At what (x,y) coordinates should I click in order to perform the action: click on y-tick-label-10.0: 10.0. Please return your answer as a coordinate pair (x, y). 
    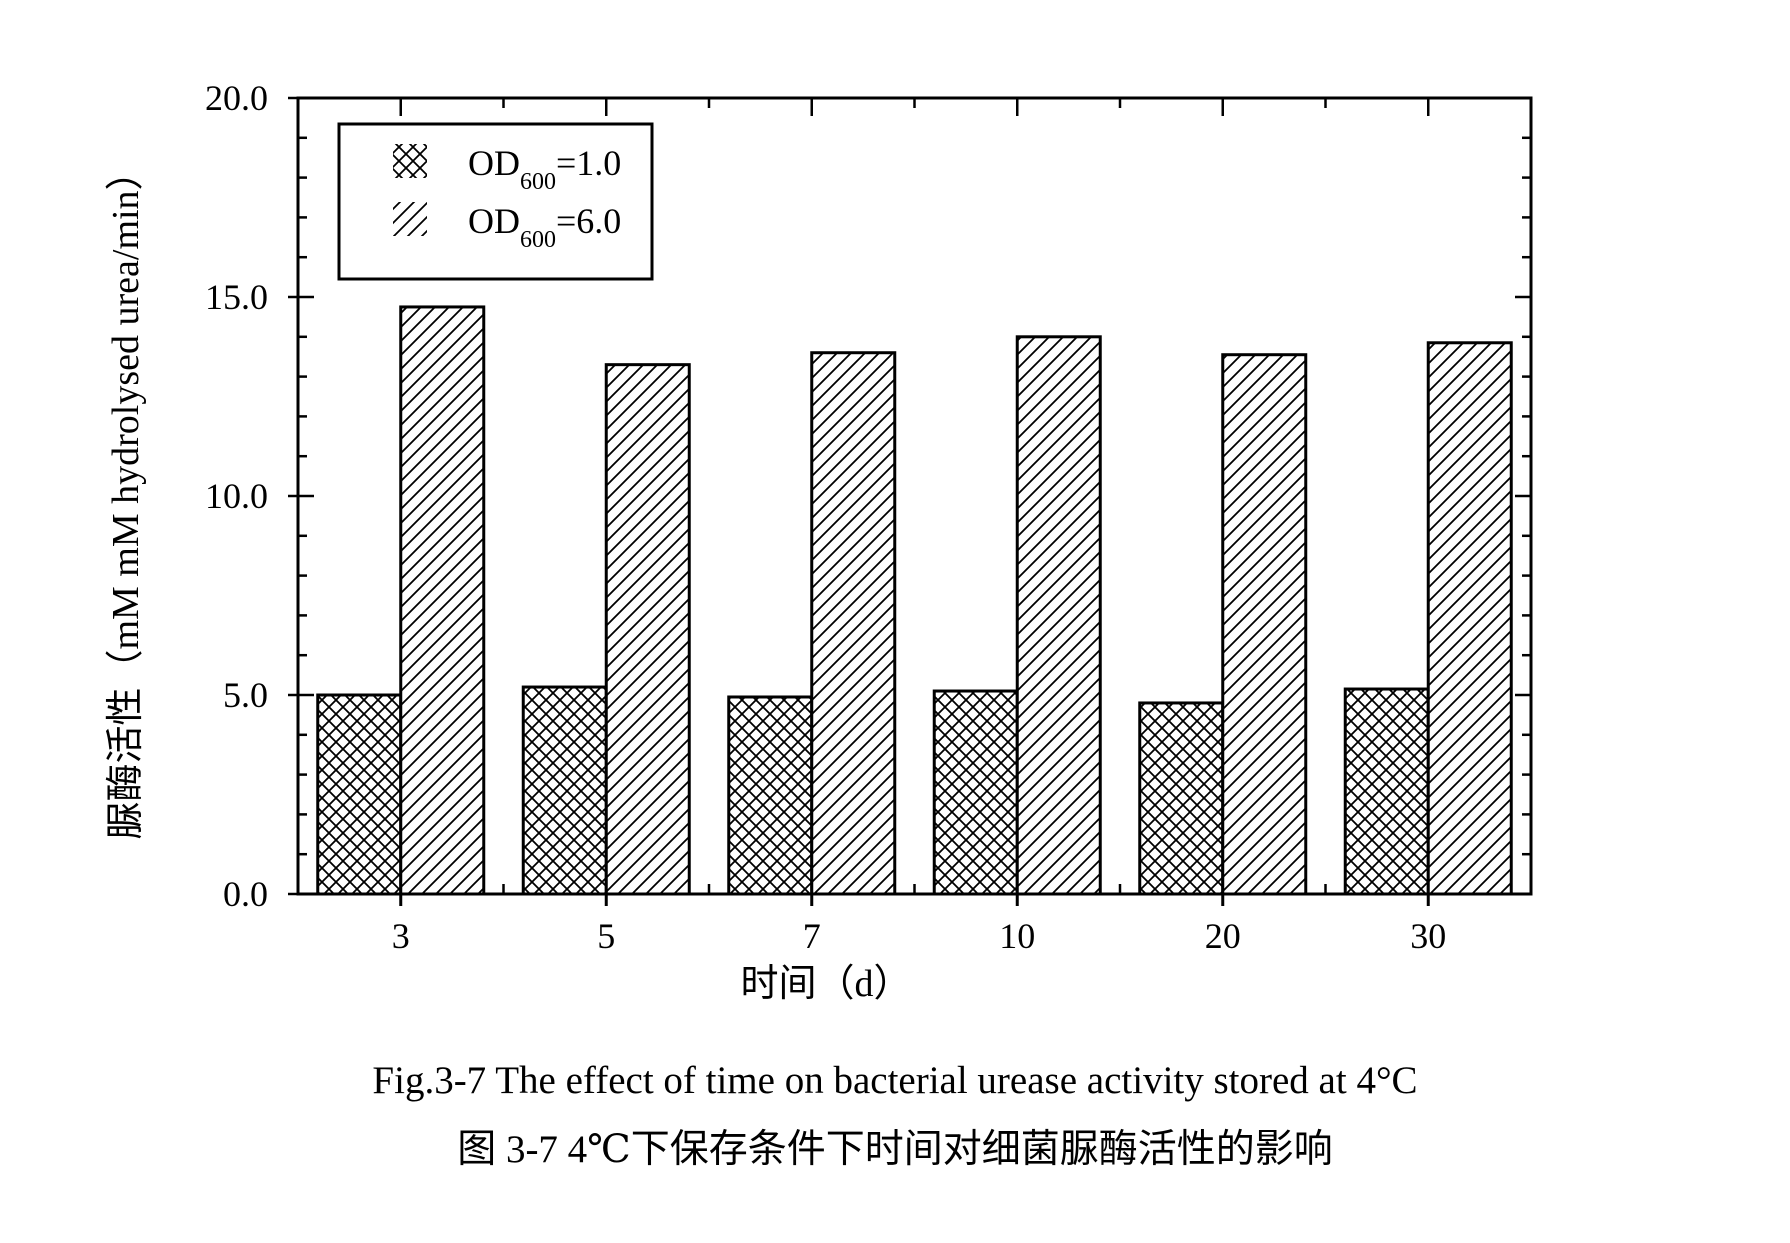
    Looking at the image, I should click on (236, 496).